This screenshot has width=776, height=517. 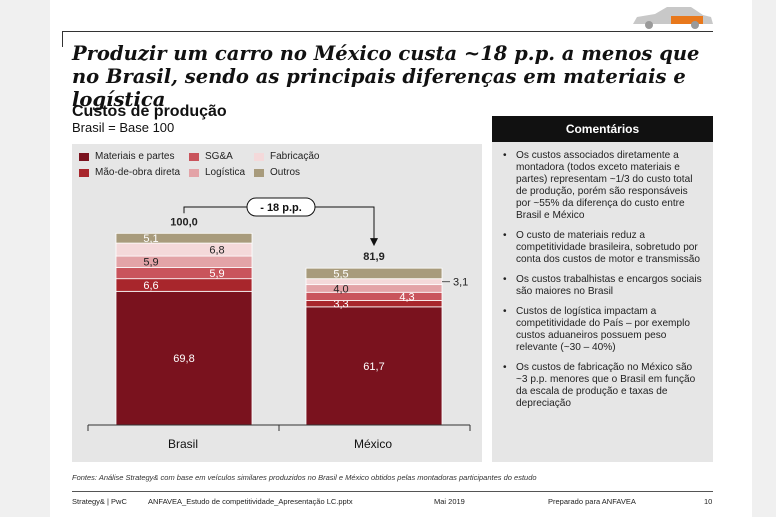 I want to click on value-label: 4,3, so click(x=406, y=297).